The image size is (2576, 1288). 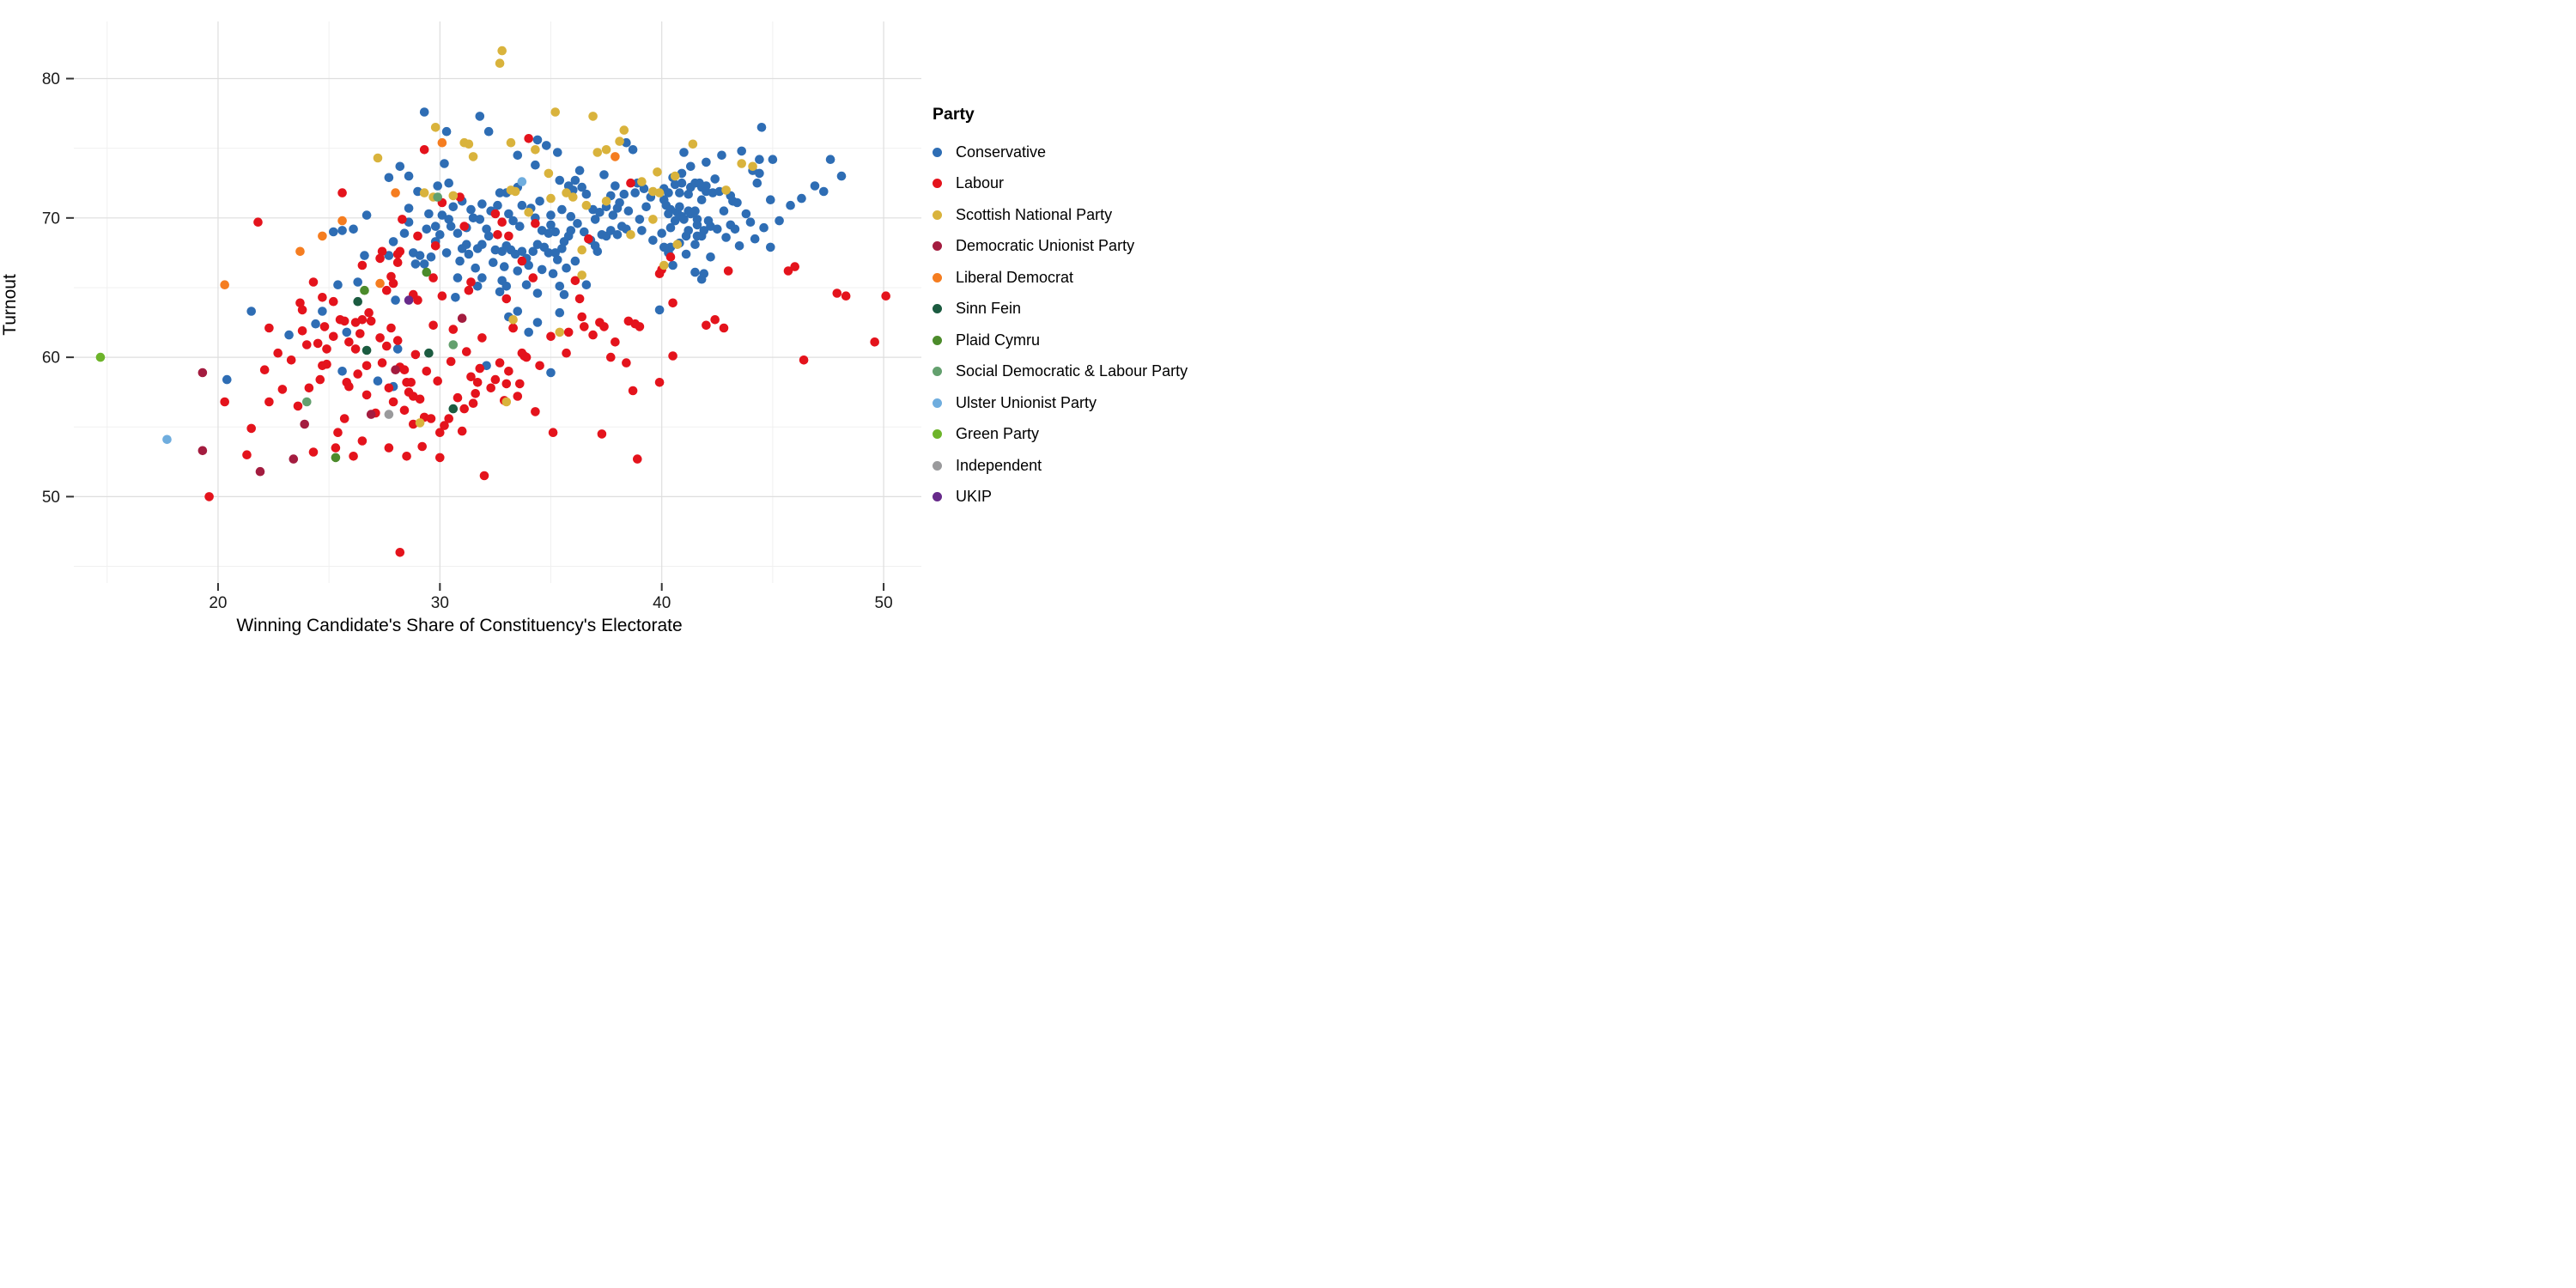 What do you see at coordinates (167, 440) in the screenshot?
I see `data-point-ulster-unionist-party` at bounding box center [167, 440].